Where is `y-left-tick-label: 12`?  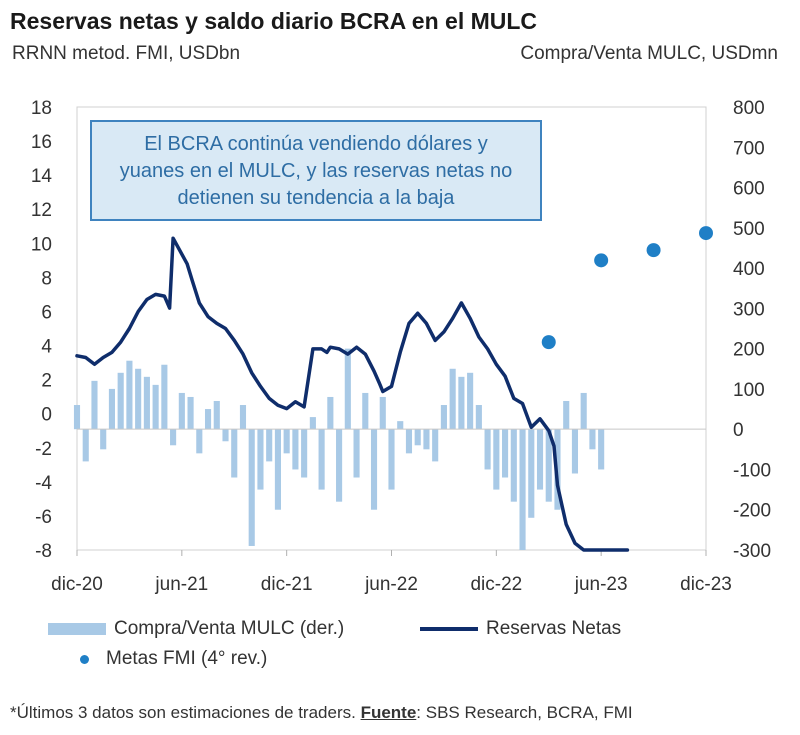 y-left-tick-label: 12 is located at coordinates (41, 210).